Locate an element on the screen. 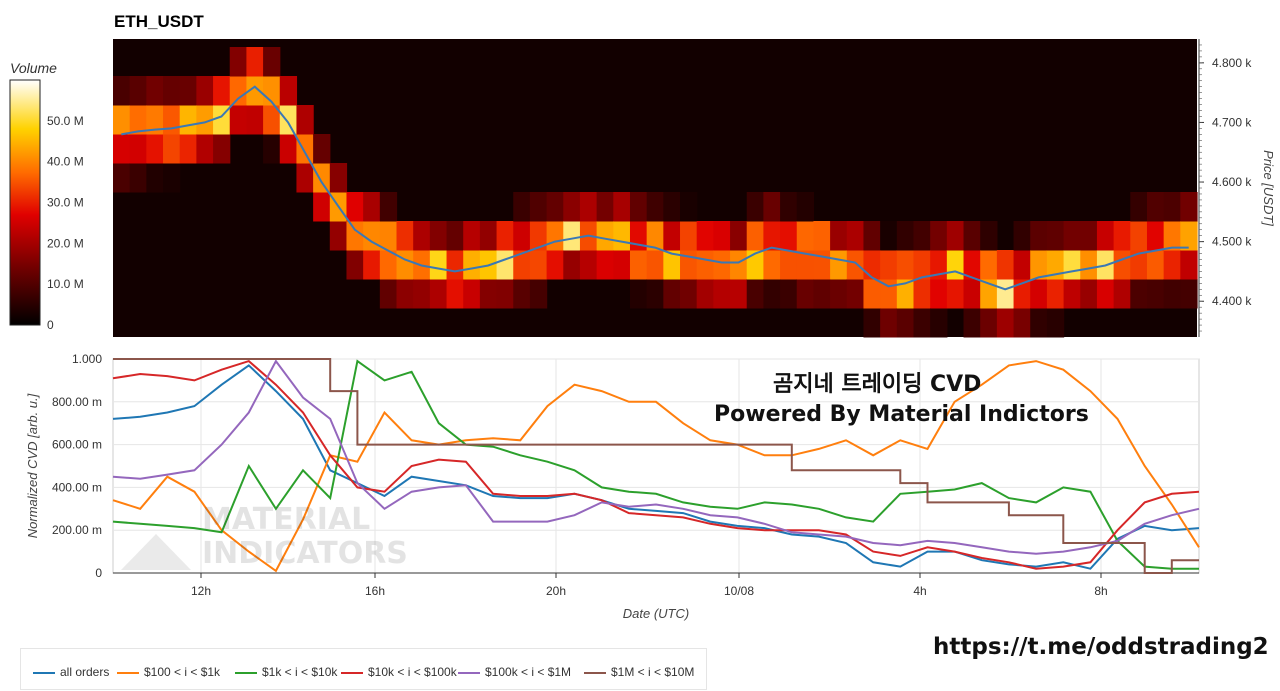 The image size is (1280, 691). colorbar: 50.0 M 40.0 M 30.0 M 20.0 M 10.0 M 0 is located at coordinates (46, 205).